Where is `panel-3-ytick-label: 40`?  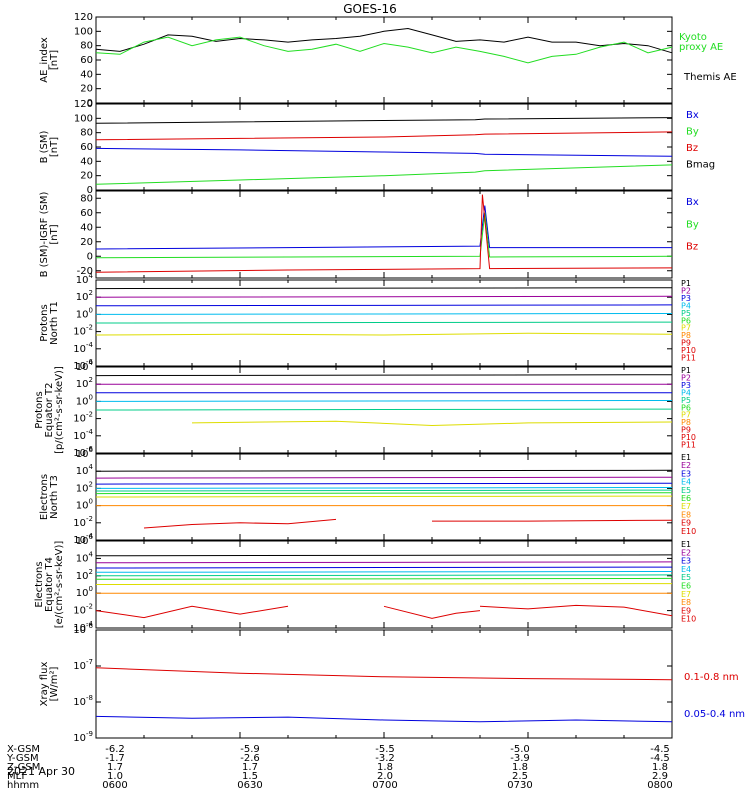 panel-3-ytick-label: 40 is located at coordinates (86, 227).